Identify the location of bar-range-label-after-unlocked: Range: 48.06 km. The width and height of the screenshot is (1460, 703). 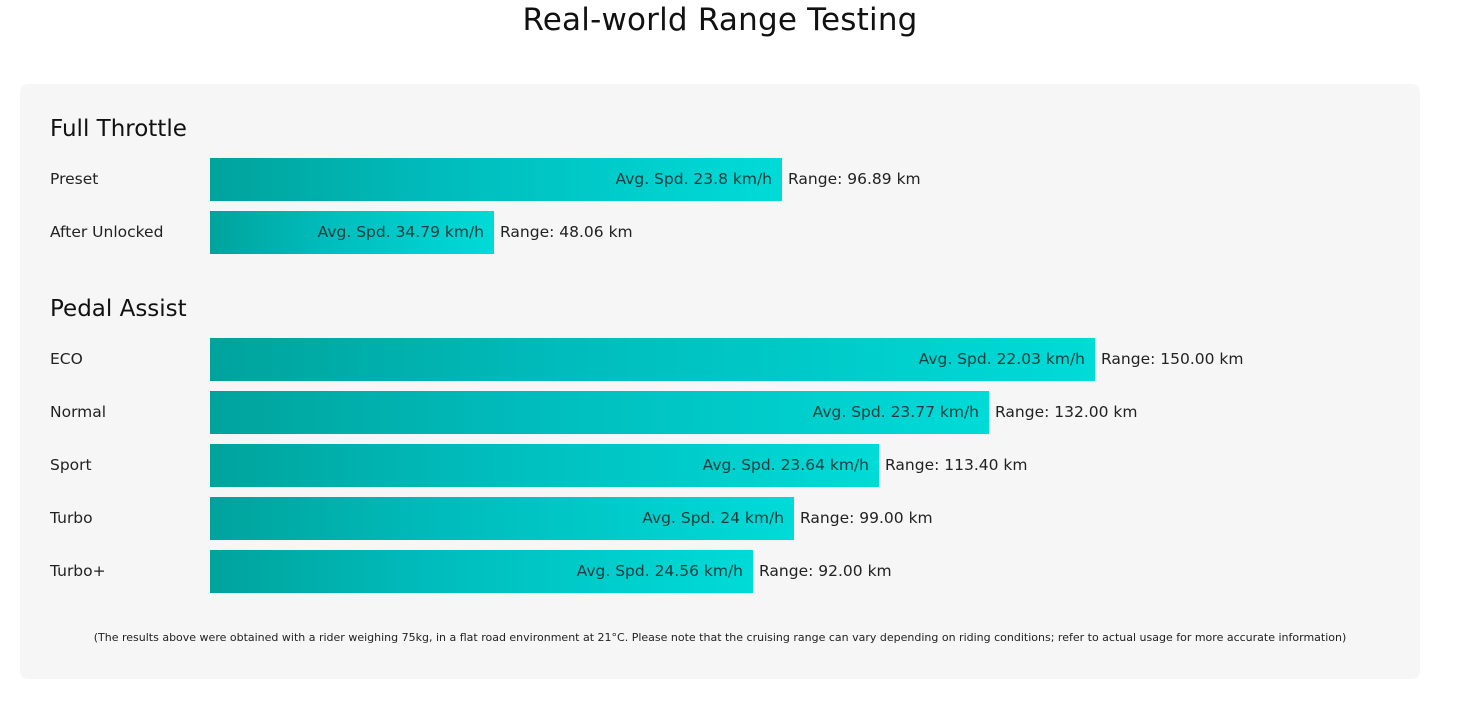
(566, 232).